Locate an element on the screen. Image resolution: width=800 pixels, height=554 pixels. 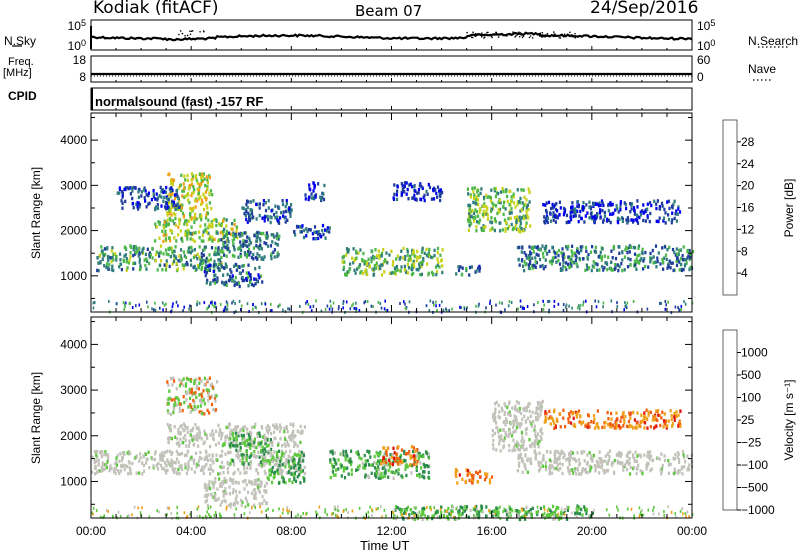
velocity-noise-cell is located at coordinates (129, 516).